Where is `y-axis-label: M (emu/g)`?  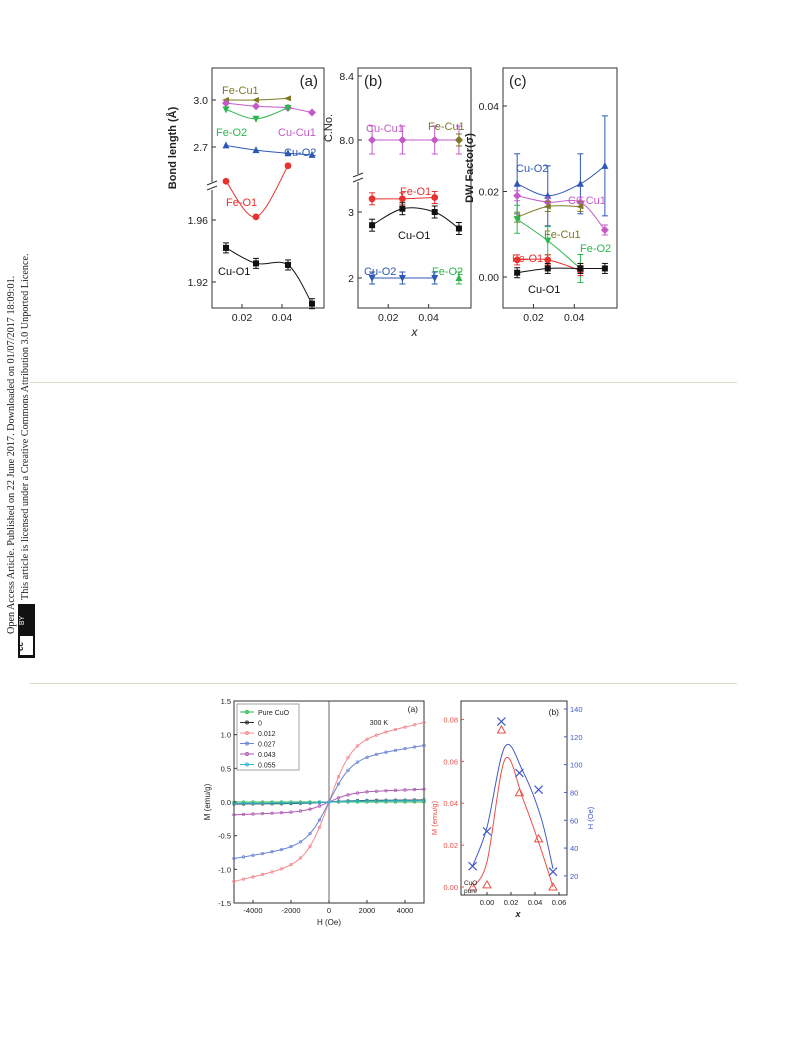 y-axis-label: M (emu/g) is located at coordinates (207, 801).